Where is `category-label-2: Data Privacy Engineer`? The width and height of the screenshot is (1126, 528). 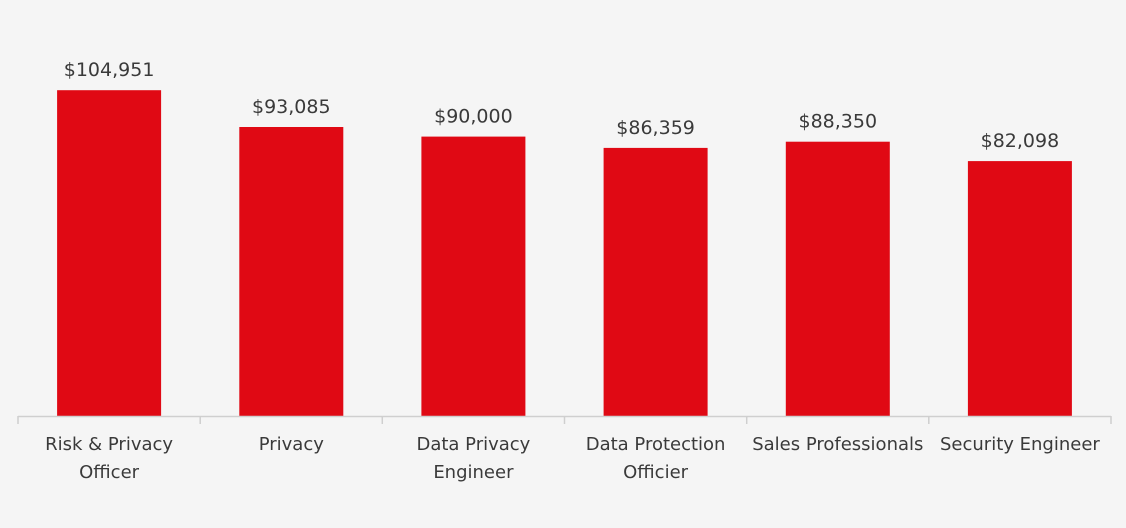 category-label-2: Data Privacy Engineer is located at coordinates (473, 458).